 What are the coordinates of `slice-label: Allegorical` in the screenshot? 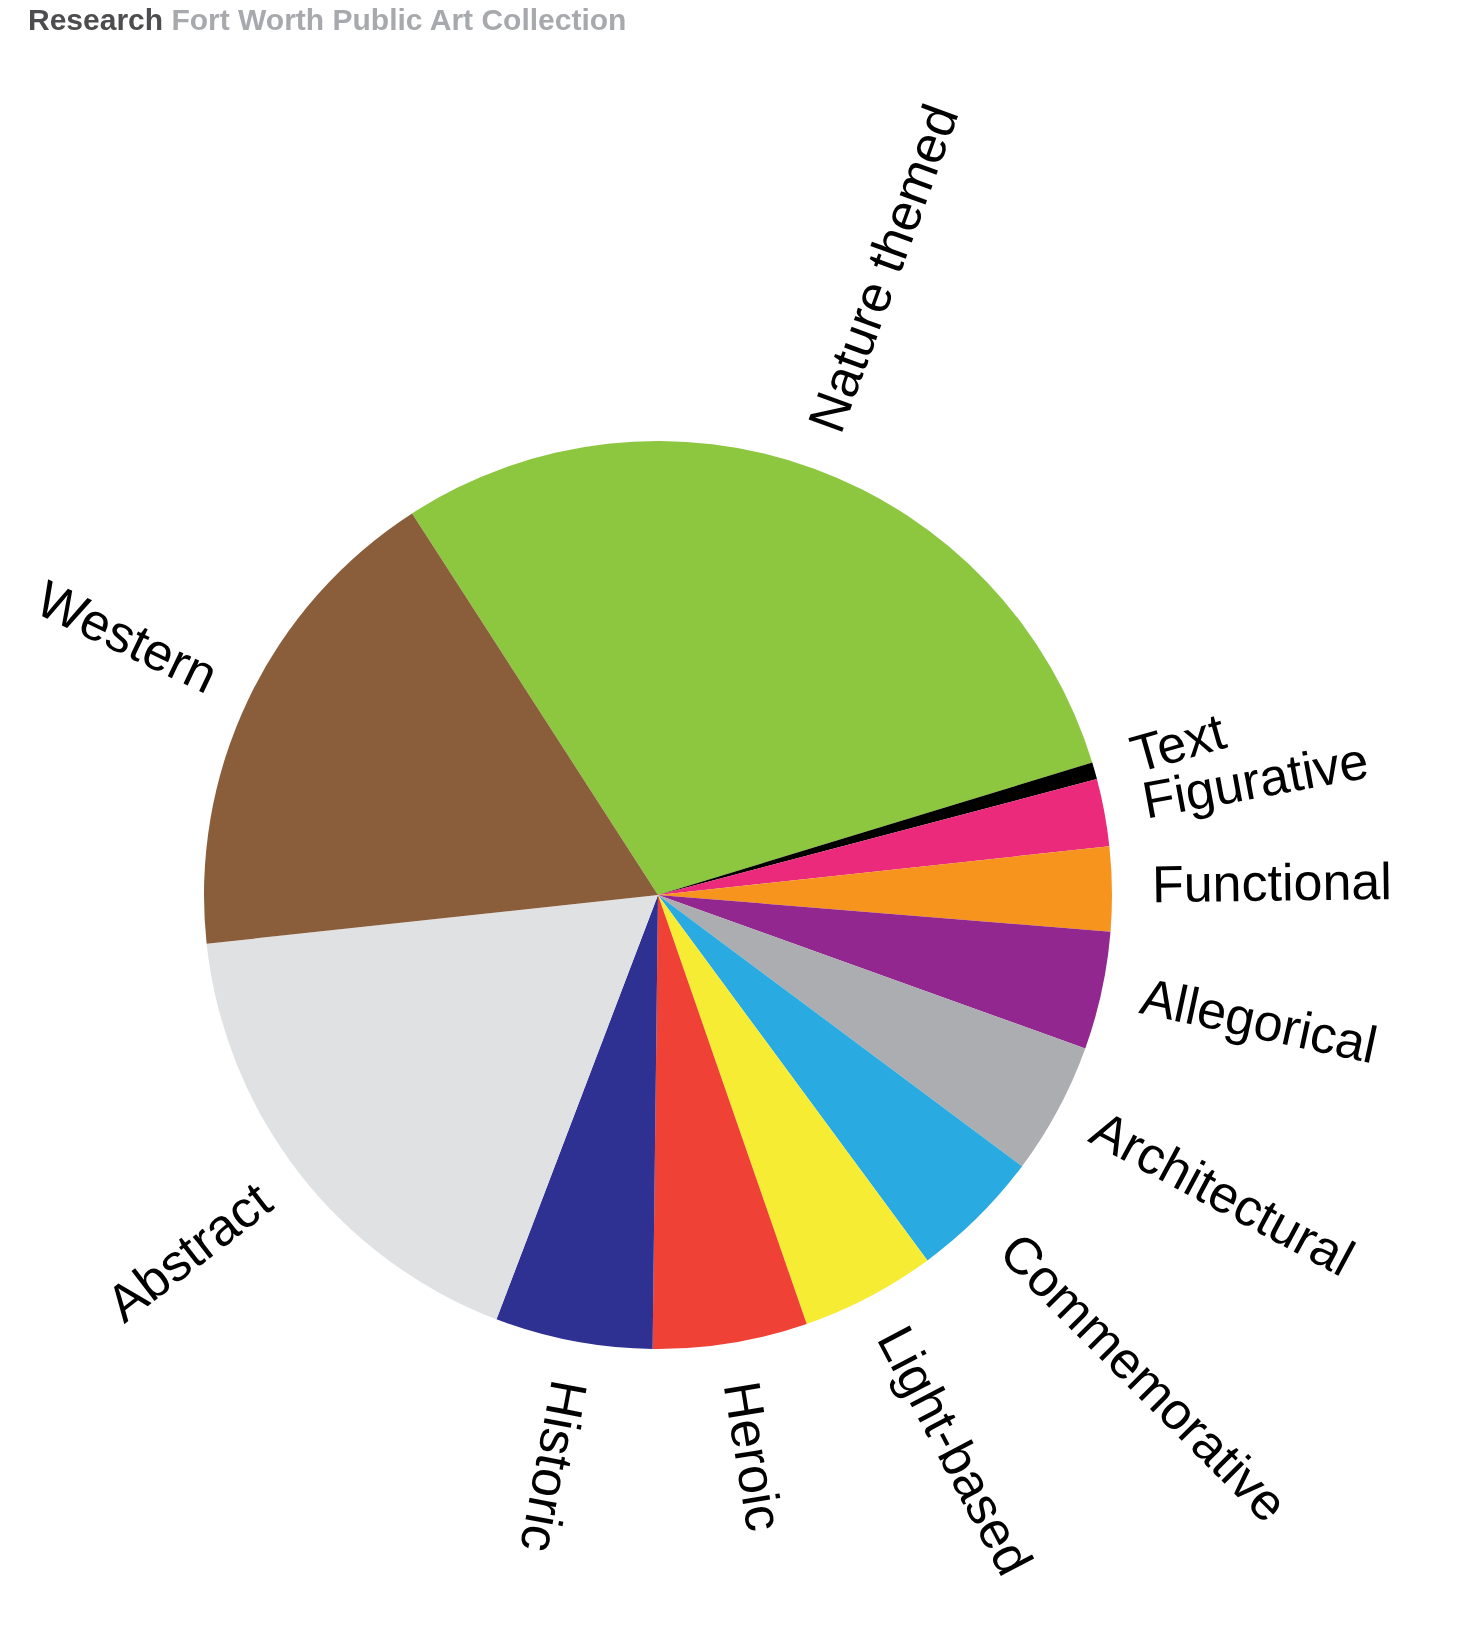 It's located at (1259, 1020).